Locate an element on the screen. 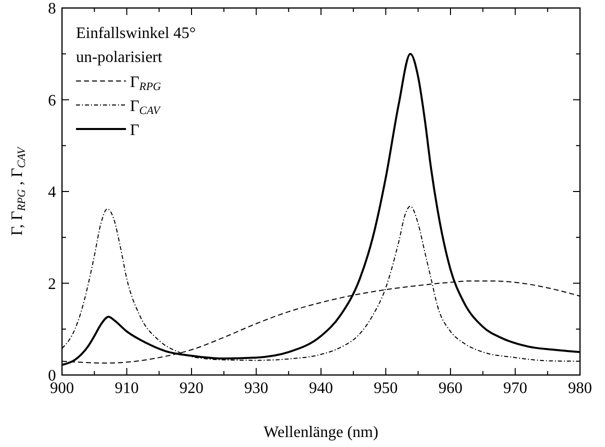 The width and height of the screenshot is (605, 447). annotation: Einfallswinkel 45° is located at coordinates (136, 33).